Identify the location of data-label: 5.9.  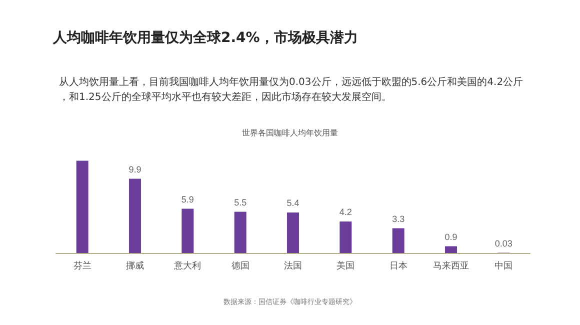
(187, 199).